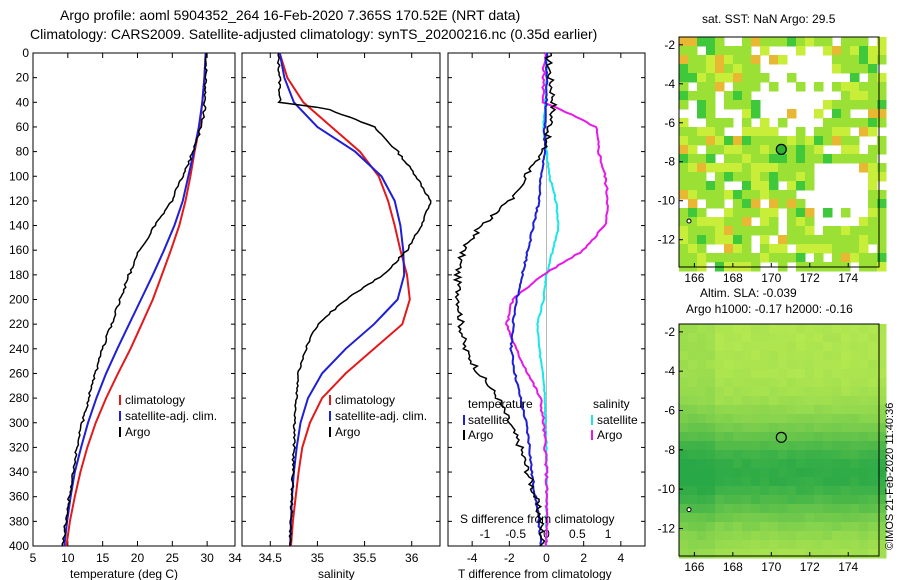  I want to click on island-marker, so click(689, 510).